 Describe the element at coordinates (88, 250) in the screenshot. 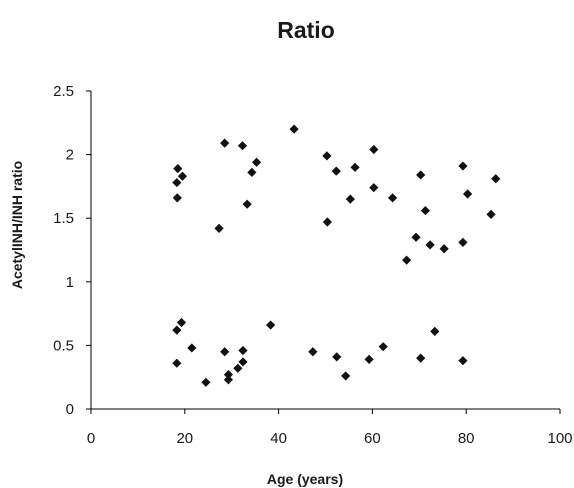

I see `y-axis-ticks` at that location.